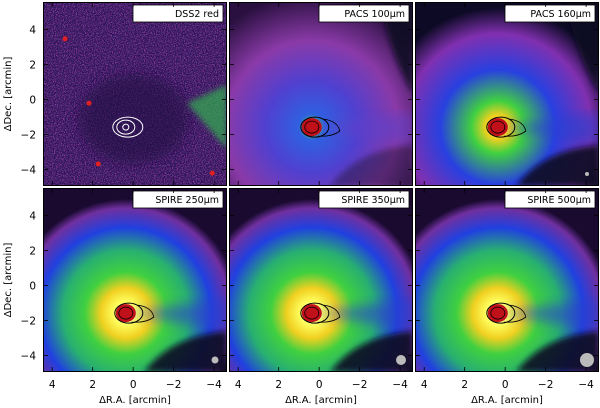  Describe the element at coordinates (321, 94) in the screenshot. I see `panel-2: PACS 100μm` at that location.